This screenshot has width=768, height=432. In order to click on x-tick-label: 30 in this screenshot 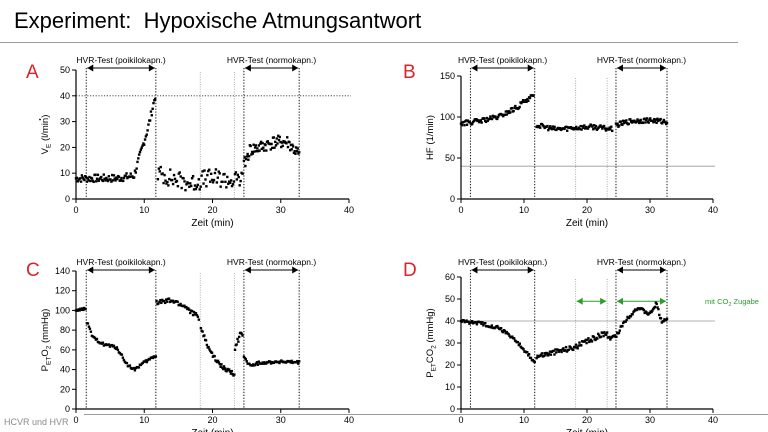, I will do `click(281, 210)`.